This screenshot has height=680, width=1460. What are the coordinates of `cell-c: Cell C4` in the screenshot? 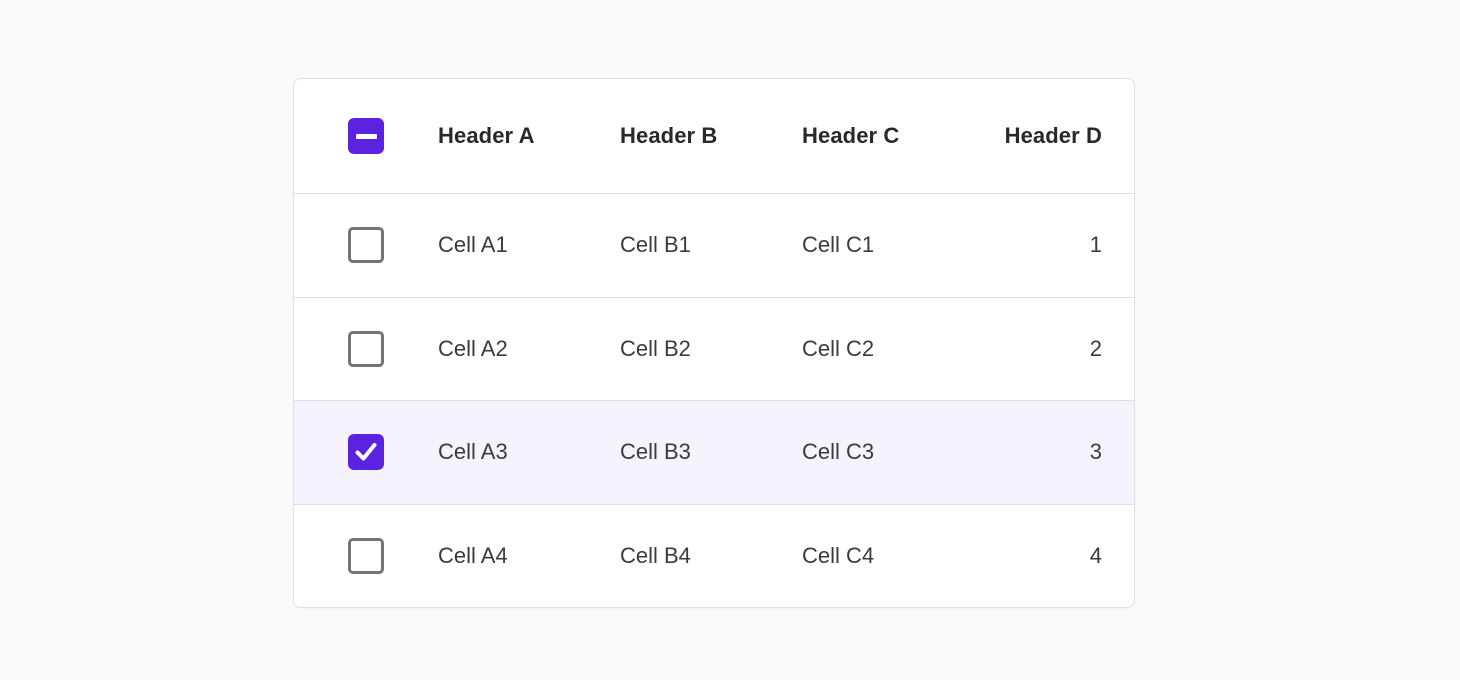 It's located at (838, 555).